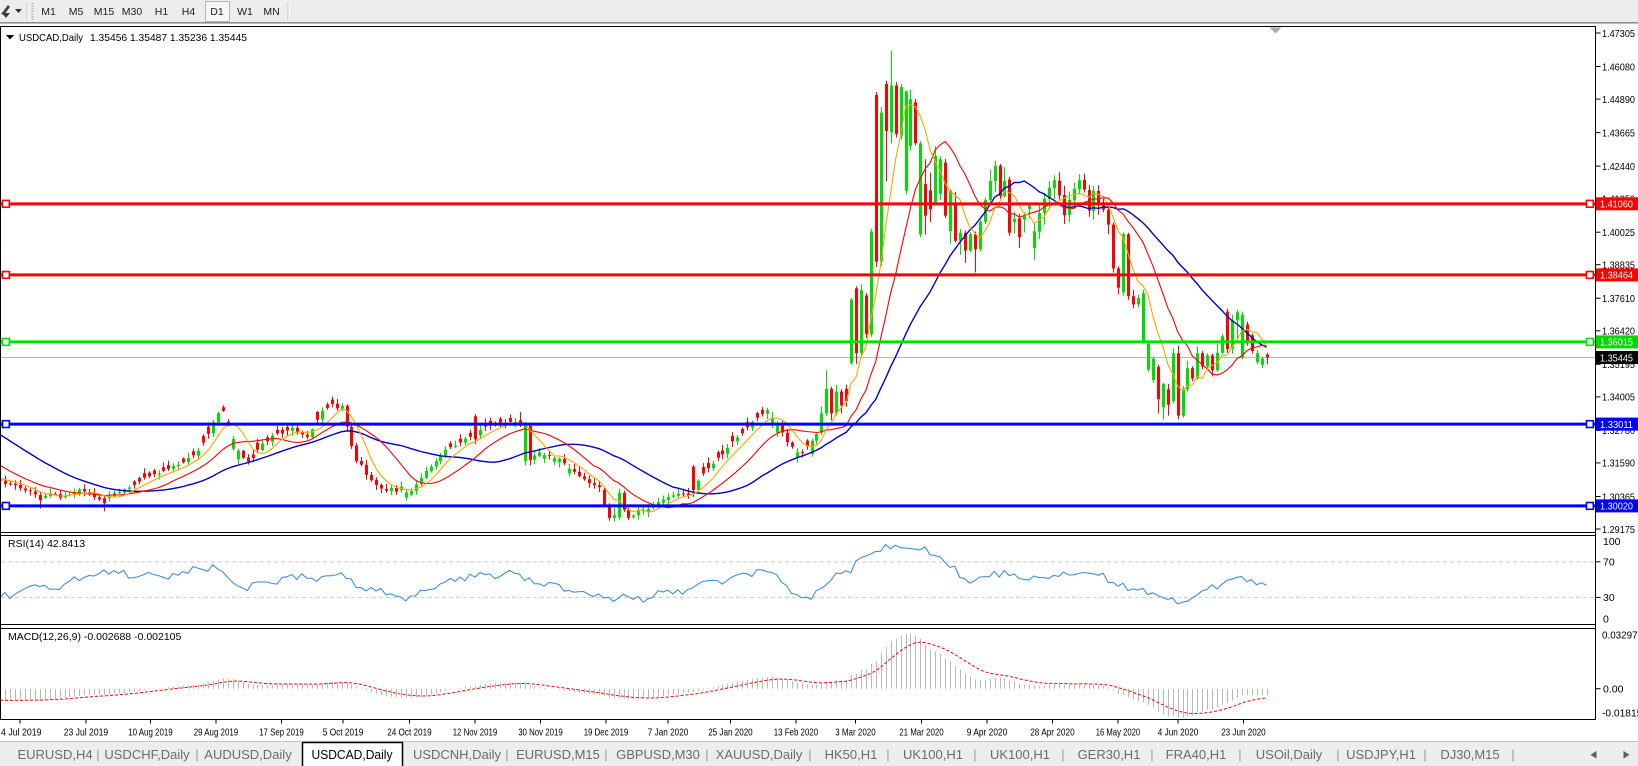 This screenshot has width=1638, height=766. I want to click on svg-text: USDCNH,Daily, so click(457, 754).